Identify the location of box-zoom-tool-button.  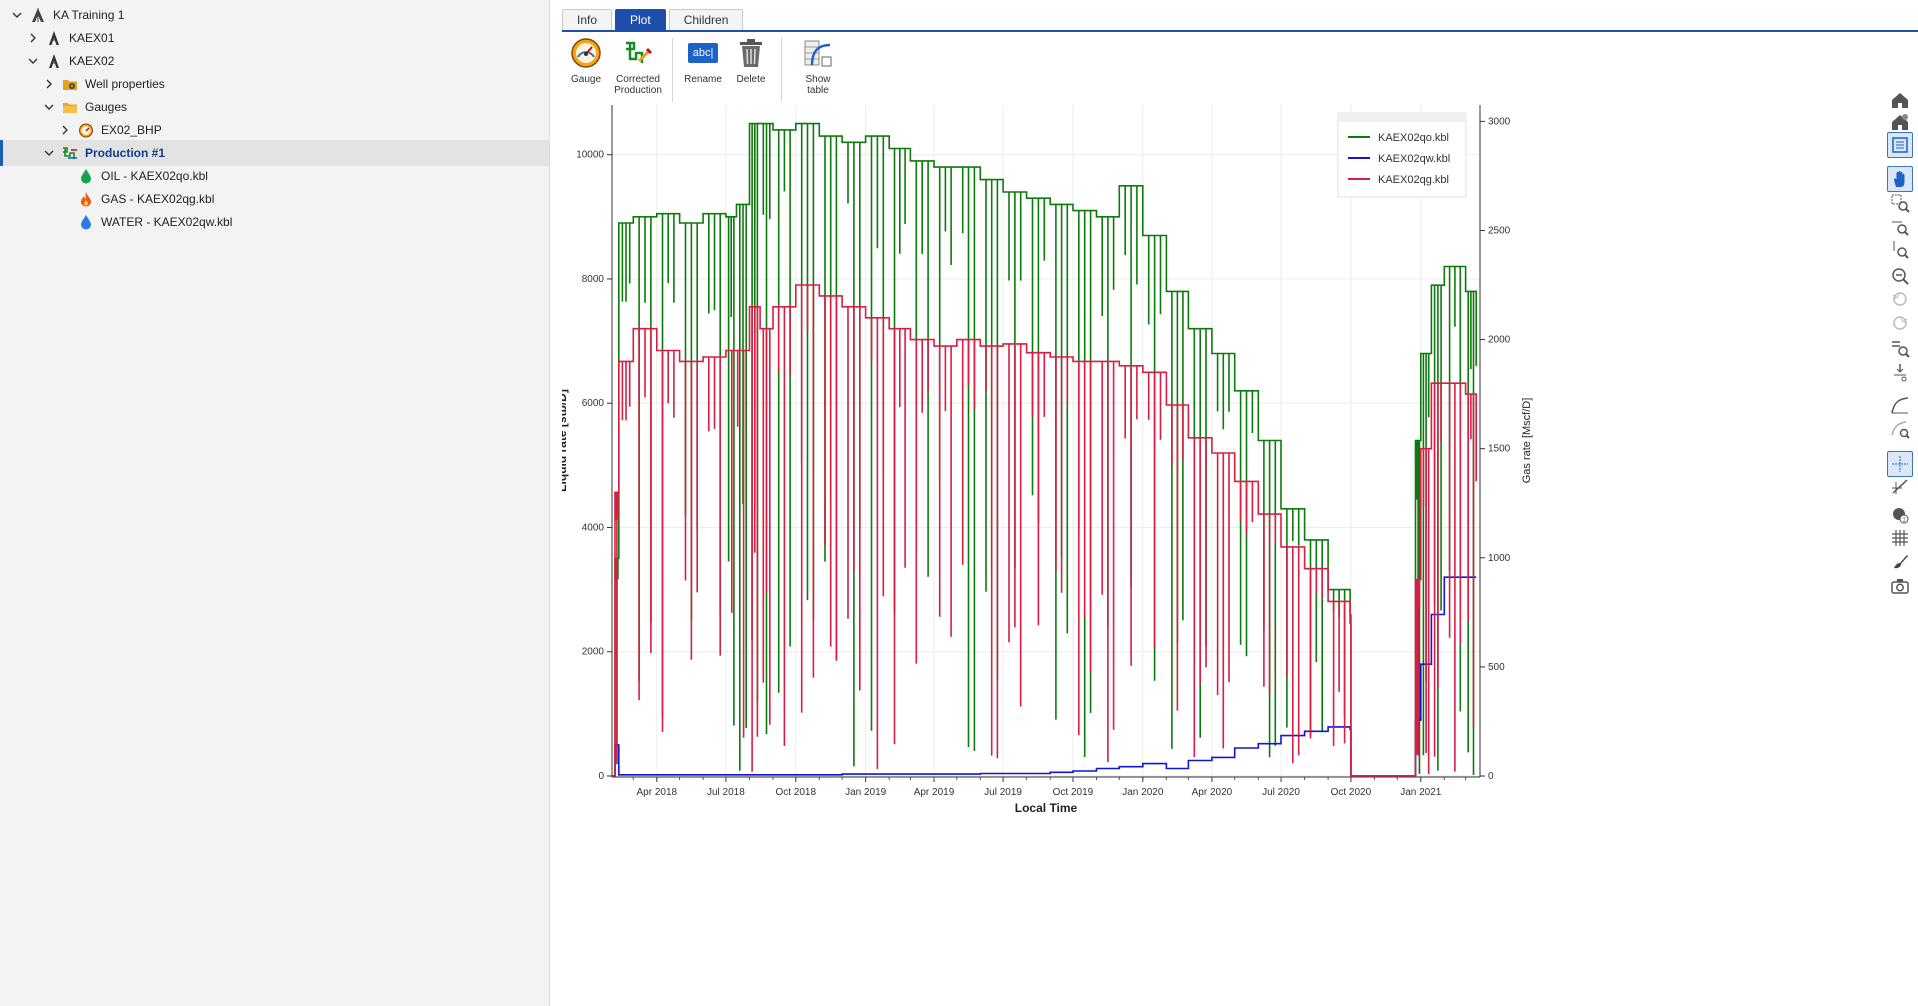
(1900, 203).